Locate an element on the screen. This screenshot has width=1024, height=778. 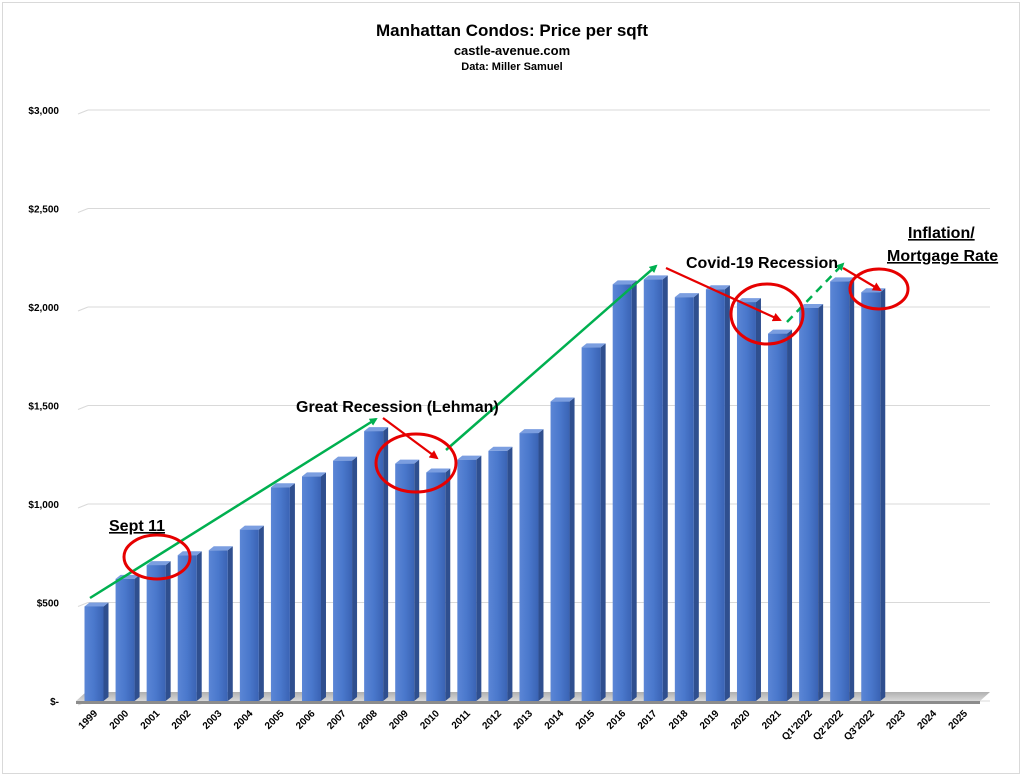
bar-2010 is located at coordinates (438, 584).